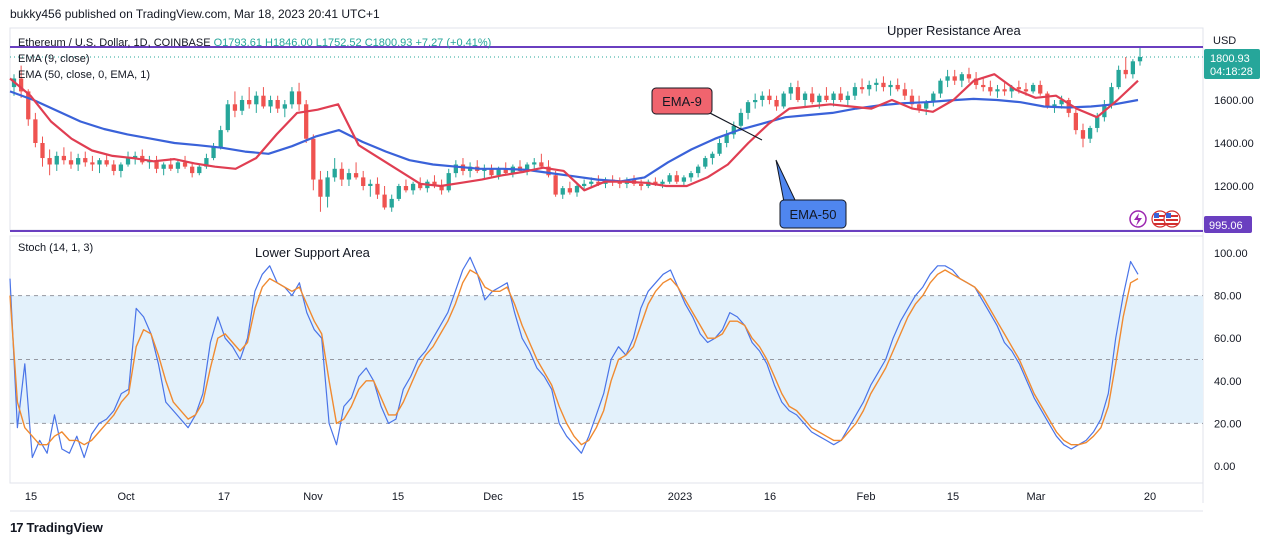 This screenshot has height=546, width=1280. What do you see at coordinates (54, 59) in the screenshot?
I see `ema9-legend: EMA (9, close)` at bounding box center [54, 59].